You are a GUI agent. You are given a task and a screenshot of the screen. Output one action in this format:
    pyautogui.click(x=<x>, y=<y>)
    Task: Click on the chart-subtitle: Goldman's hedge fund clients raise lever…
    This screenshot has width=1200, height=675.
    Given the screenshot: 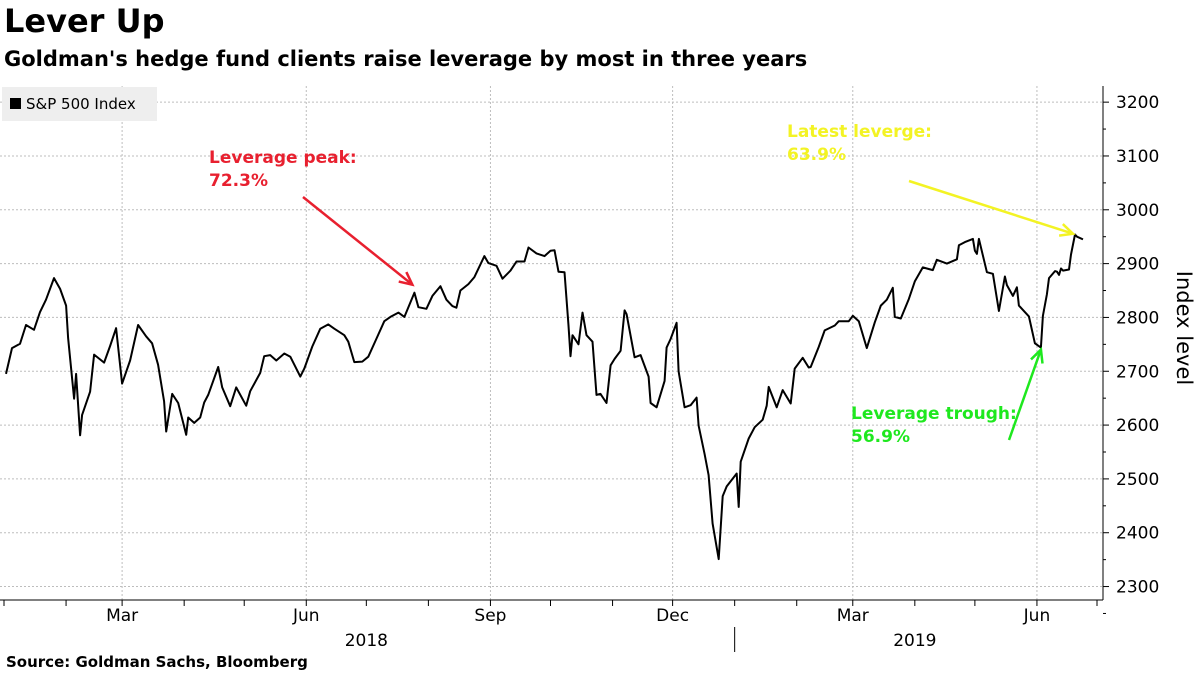 What is the action you would take?
    pyautogui.click(x=406, y=59)
    